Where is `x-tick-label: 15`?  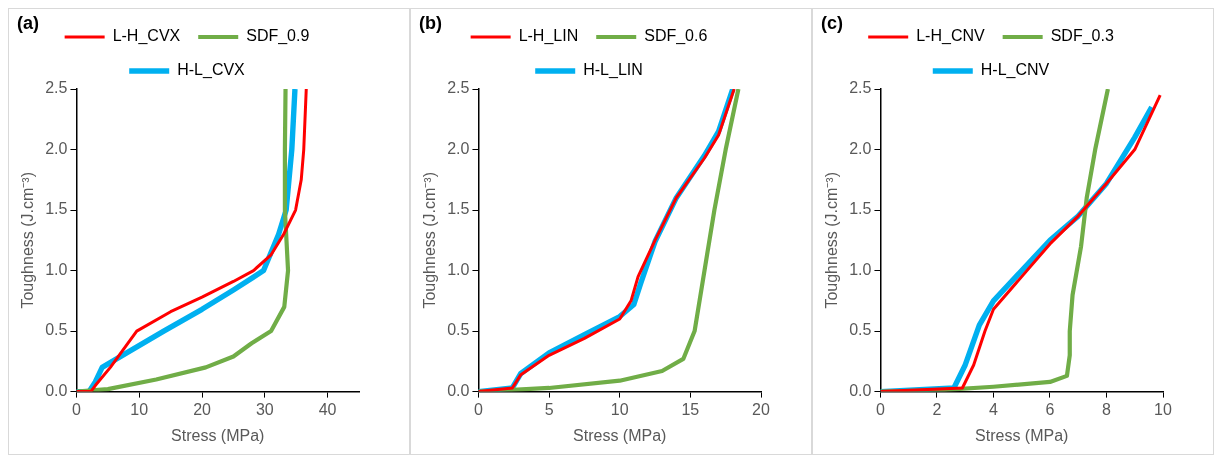 x-tick-label: 15 is located at coordinates (690, 409).